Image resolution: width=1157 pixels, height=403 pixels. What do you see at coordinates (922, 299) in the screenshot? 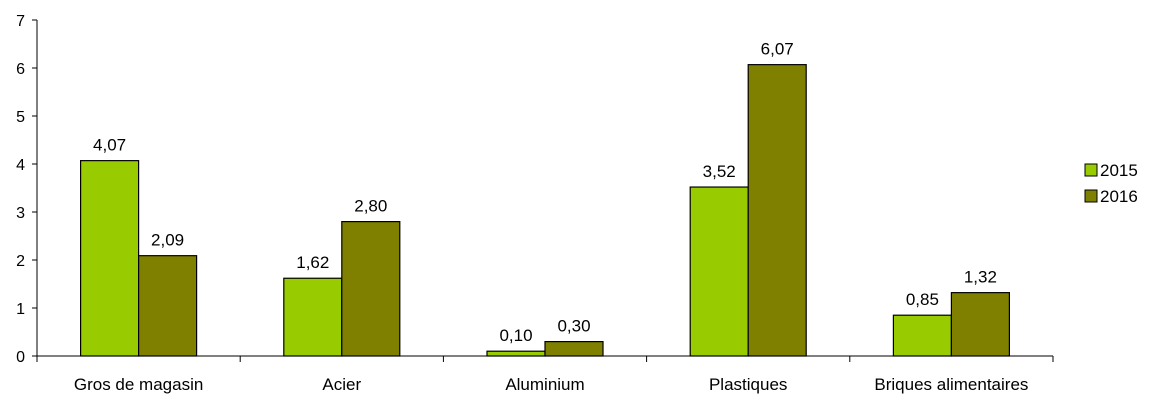
I see `data-label: 0,85` at bounding box center [922, 299].